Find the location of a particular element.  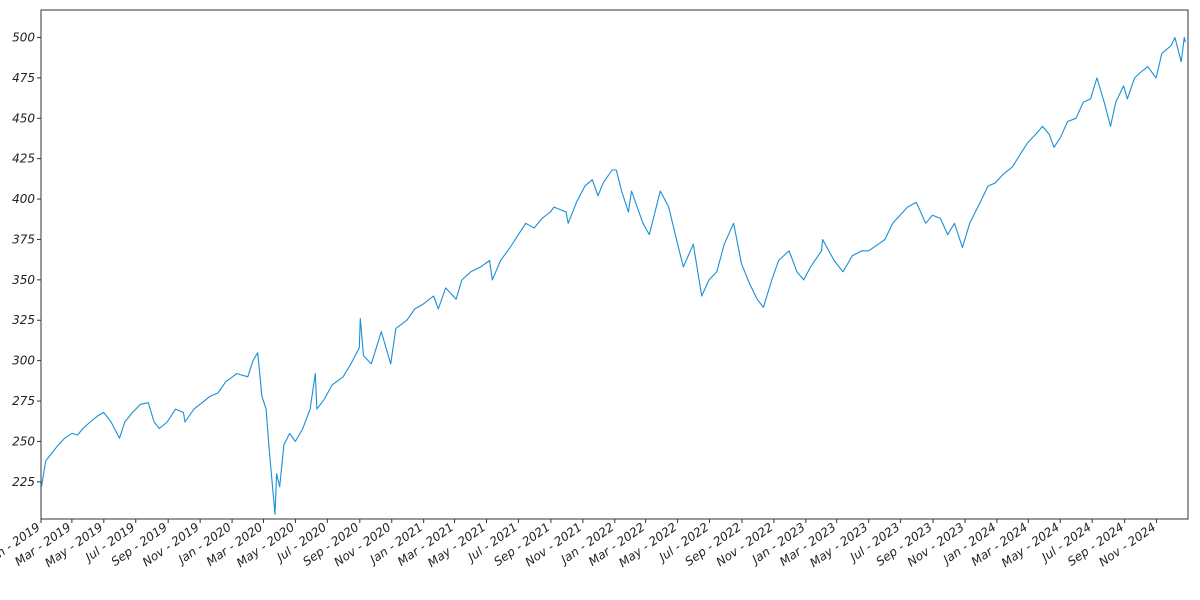

y-axis: 225 250 275 300 325 350 375 400 425 450 475 500 is located at coordinates (26, 259).